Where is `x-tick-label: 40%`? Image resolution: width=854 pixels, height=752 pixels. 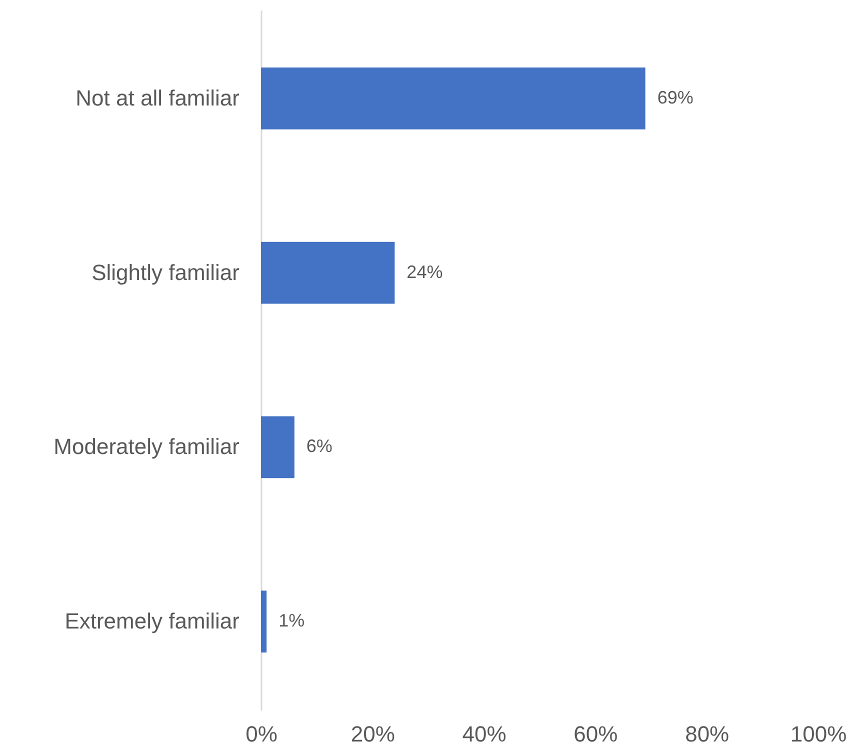
x-tick-label: 40% is located at coordinates (484, 734).